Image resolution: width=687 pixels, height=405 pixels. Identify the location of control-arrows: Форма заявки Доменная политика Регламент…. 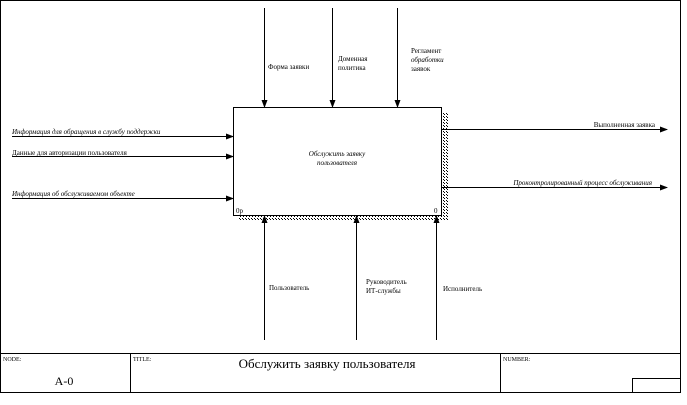
(352, 58).